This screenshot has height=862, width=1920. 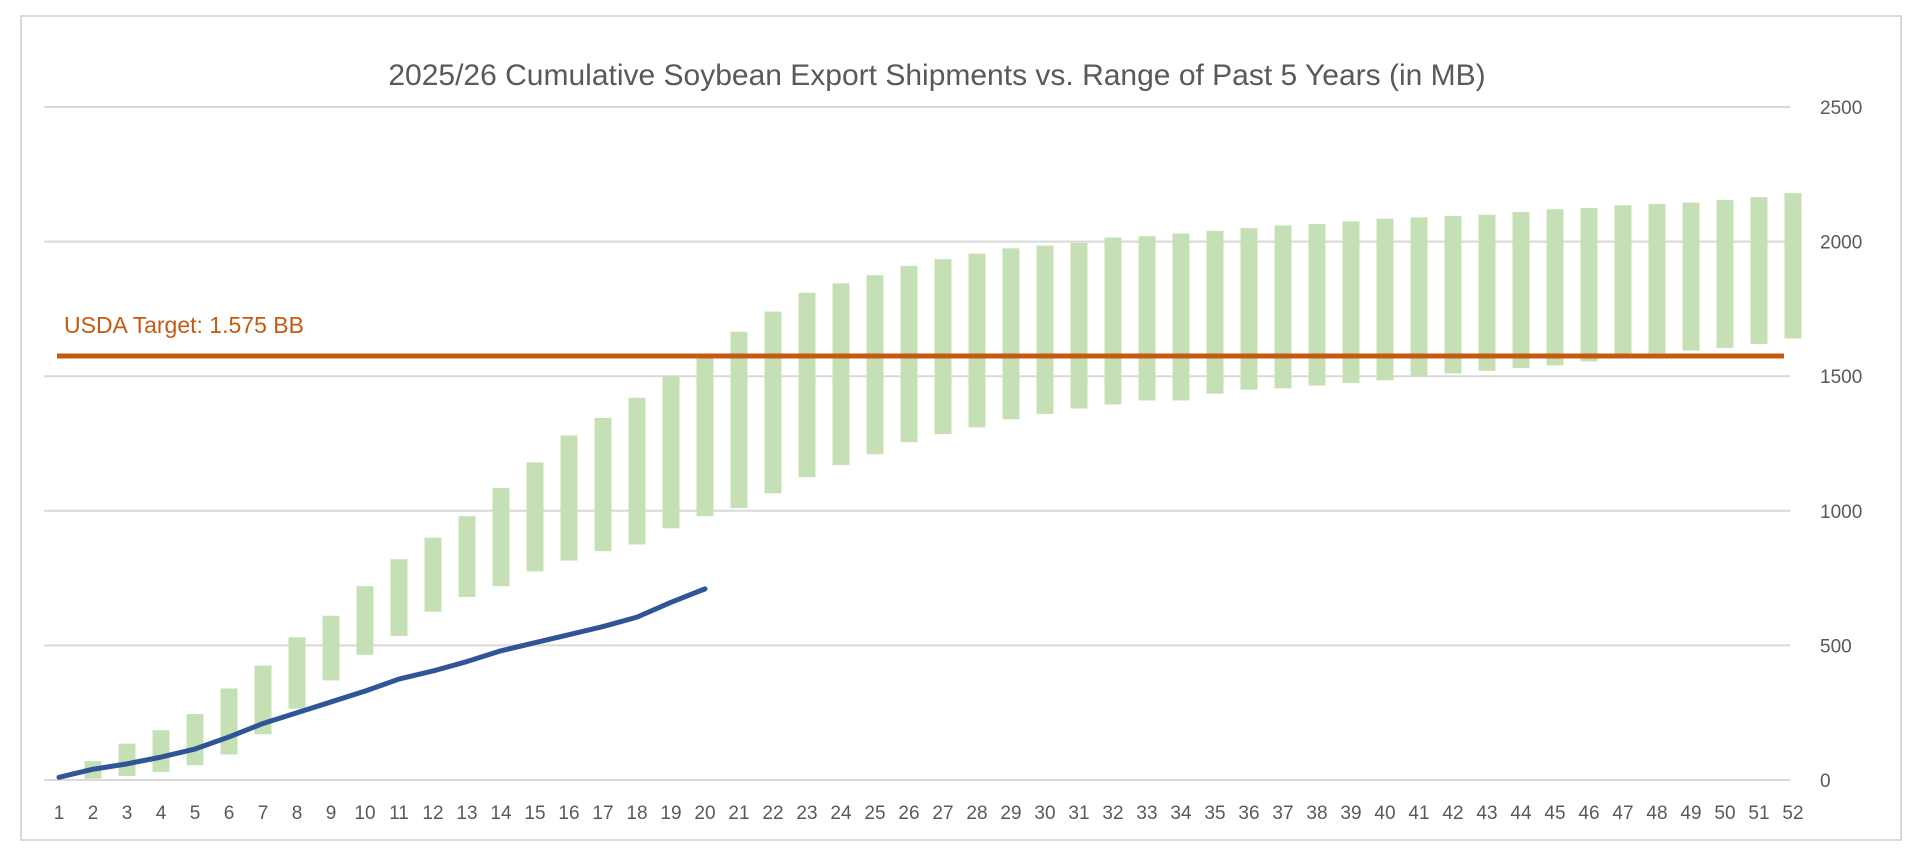 I want to click on y-tick-label: 1500, so click(x=1841, y=377).